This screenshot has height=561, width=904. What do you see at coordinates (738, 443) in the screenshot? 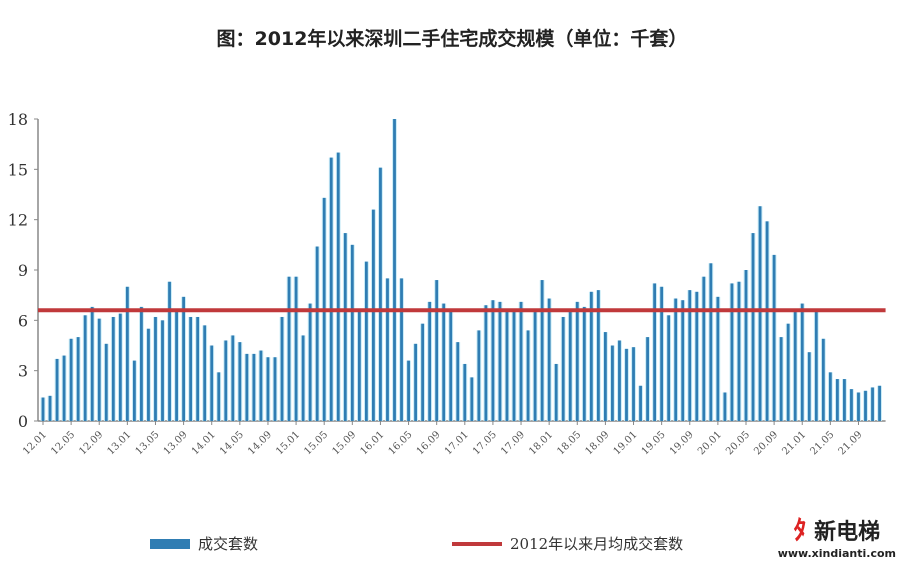
I see `x-tick-label: 20.05` at bounding box center [738, 443].